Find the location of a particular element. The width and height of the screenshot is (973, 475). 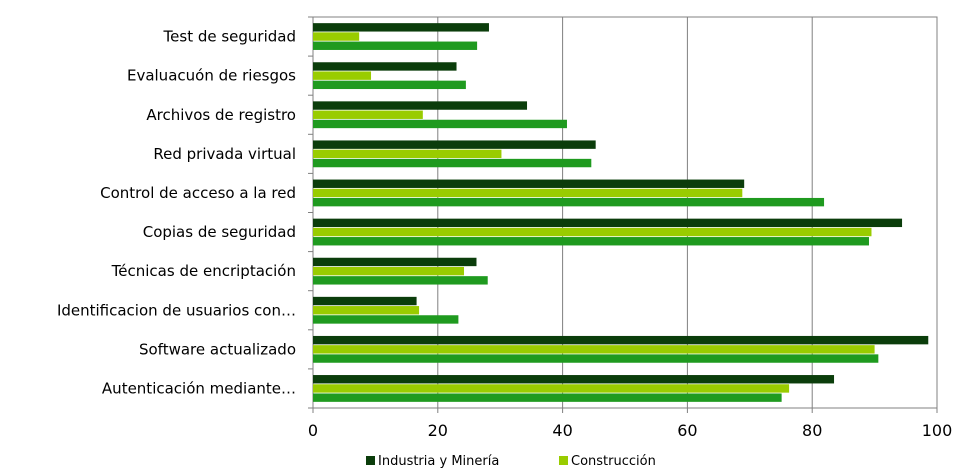

x-tick-label: 60 is located at coordinates (687, 430).